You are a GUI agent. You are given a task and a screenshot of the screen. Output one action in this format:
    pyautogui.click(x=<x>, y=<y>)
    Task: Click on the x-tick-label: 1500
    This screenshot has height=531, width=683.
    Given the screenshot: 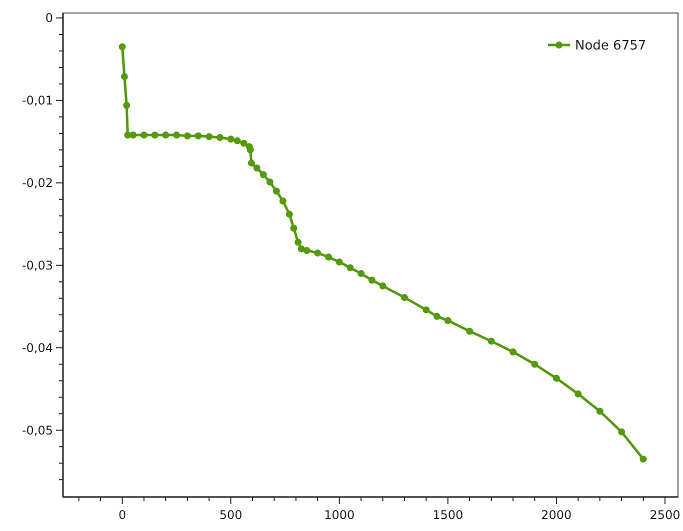 What is the action you would take?
    pyautogui.click(x=448, y=515)
    